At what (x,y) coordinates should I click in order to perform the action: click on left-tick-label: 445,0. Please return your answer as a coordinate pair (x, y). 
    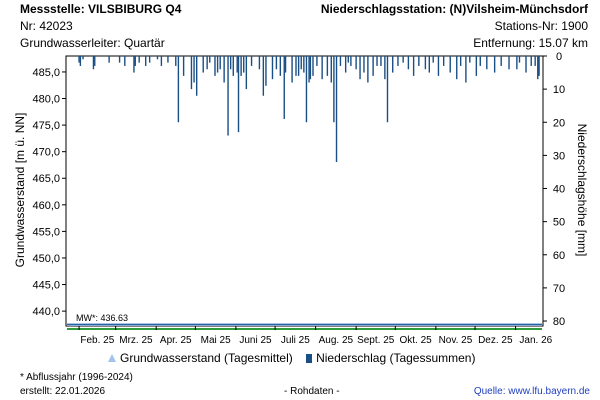
    Looking at the image, I should click on (46, 286).